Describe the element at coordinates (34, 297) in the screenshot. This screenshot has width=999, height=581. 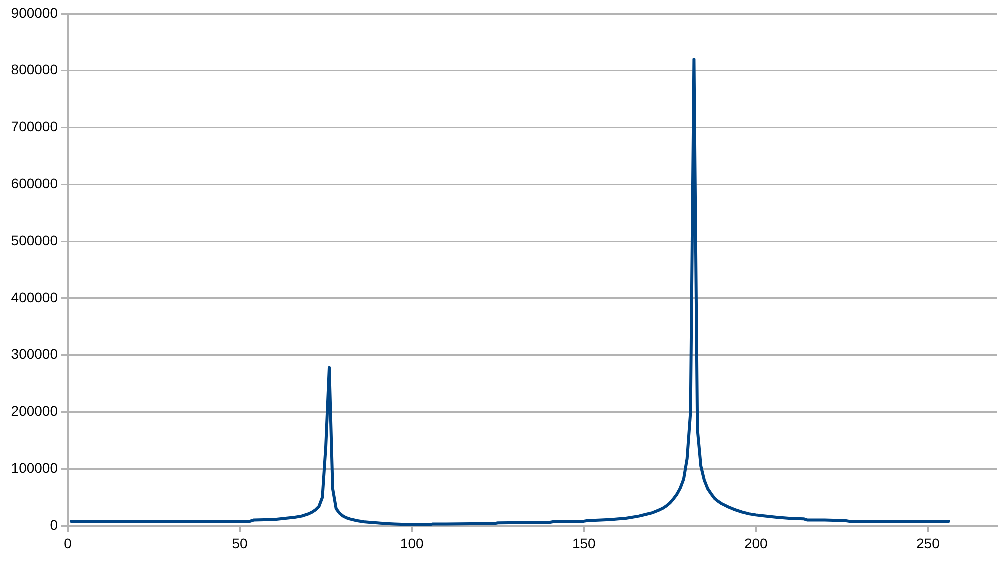
I see `y-tick-label: 400000` at that location.